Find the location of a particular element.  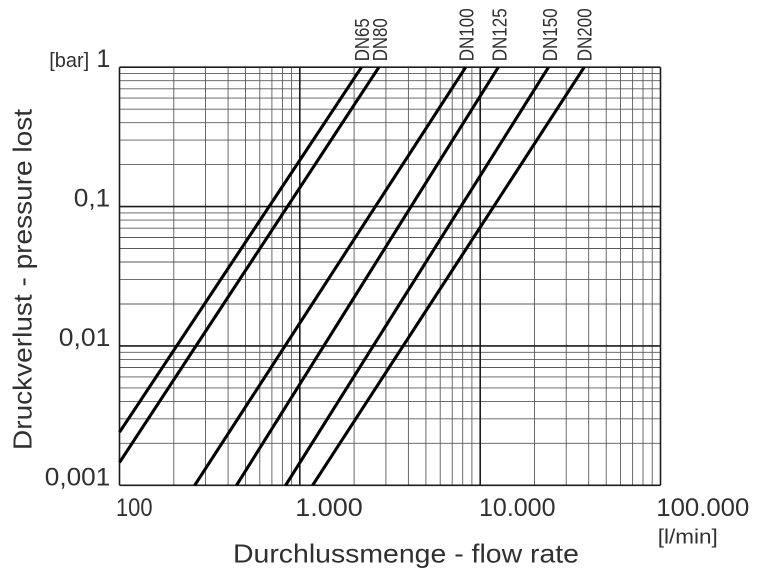

svg-text: 0,1 is located at coordinates (92, 198).